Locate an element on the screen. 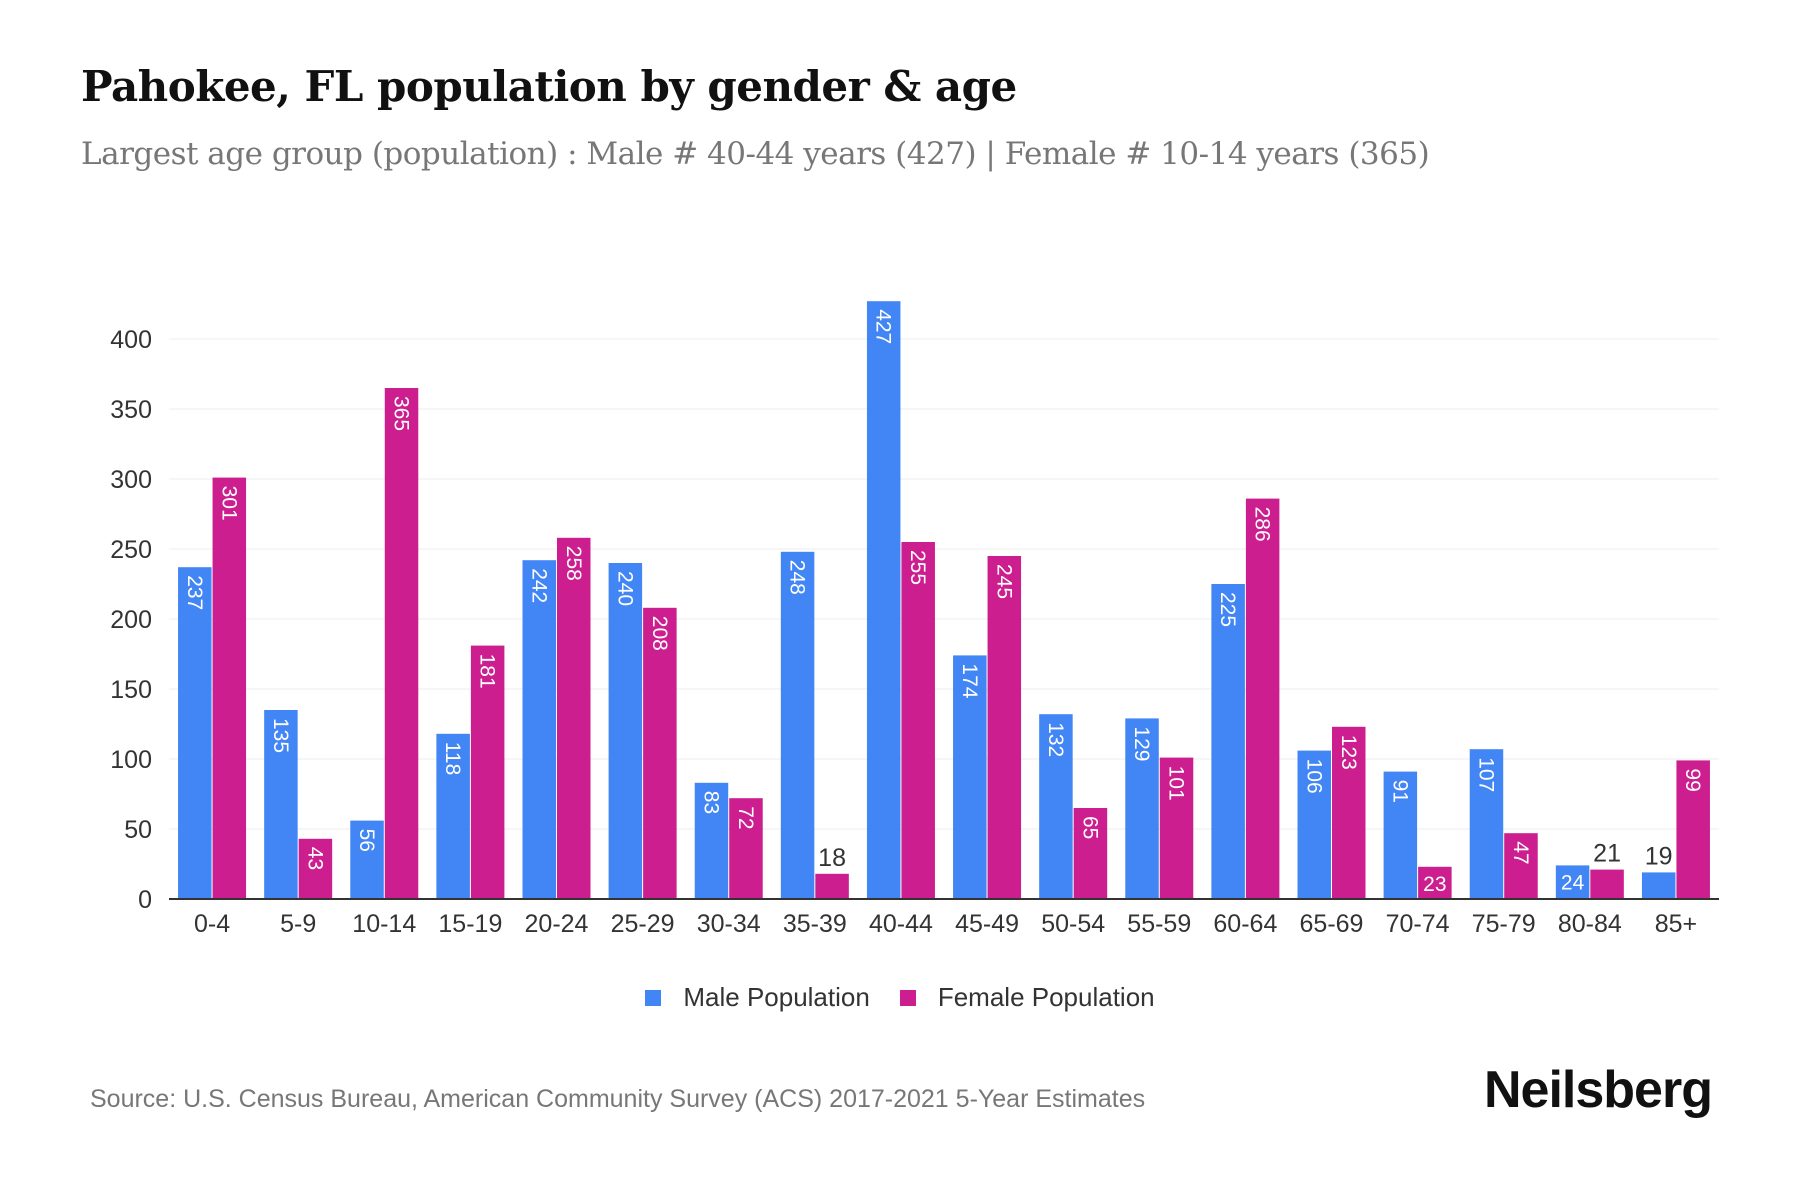 The width and height of the screenshot is (1800, 1200). y-tick-label: 50 is located at coordinates (138, 830).